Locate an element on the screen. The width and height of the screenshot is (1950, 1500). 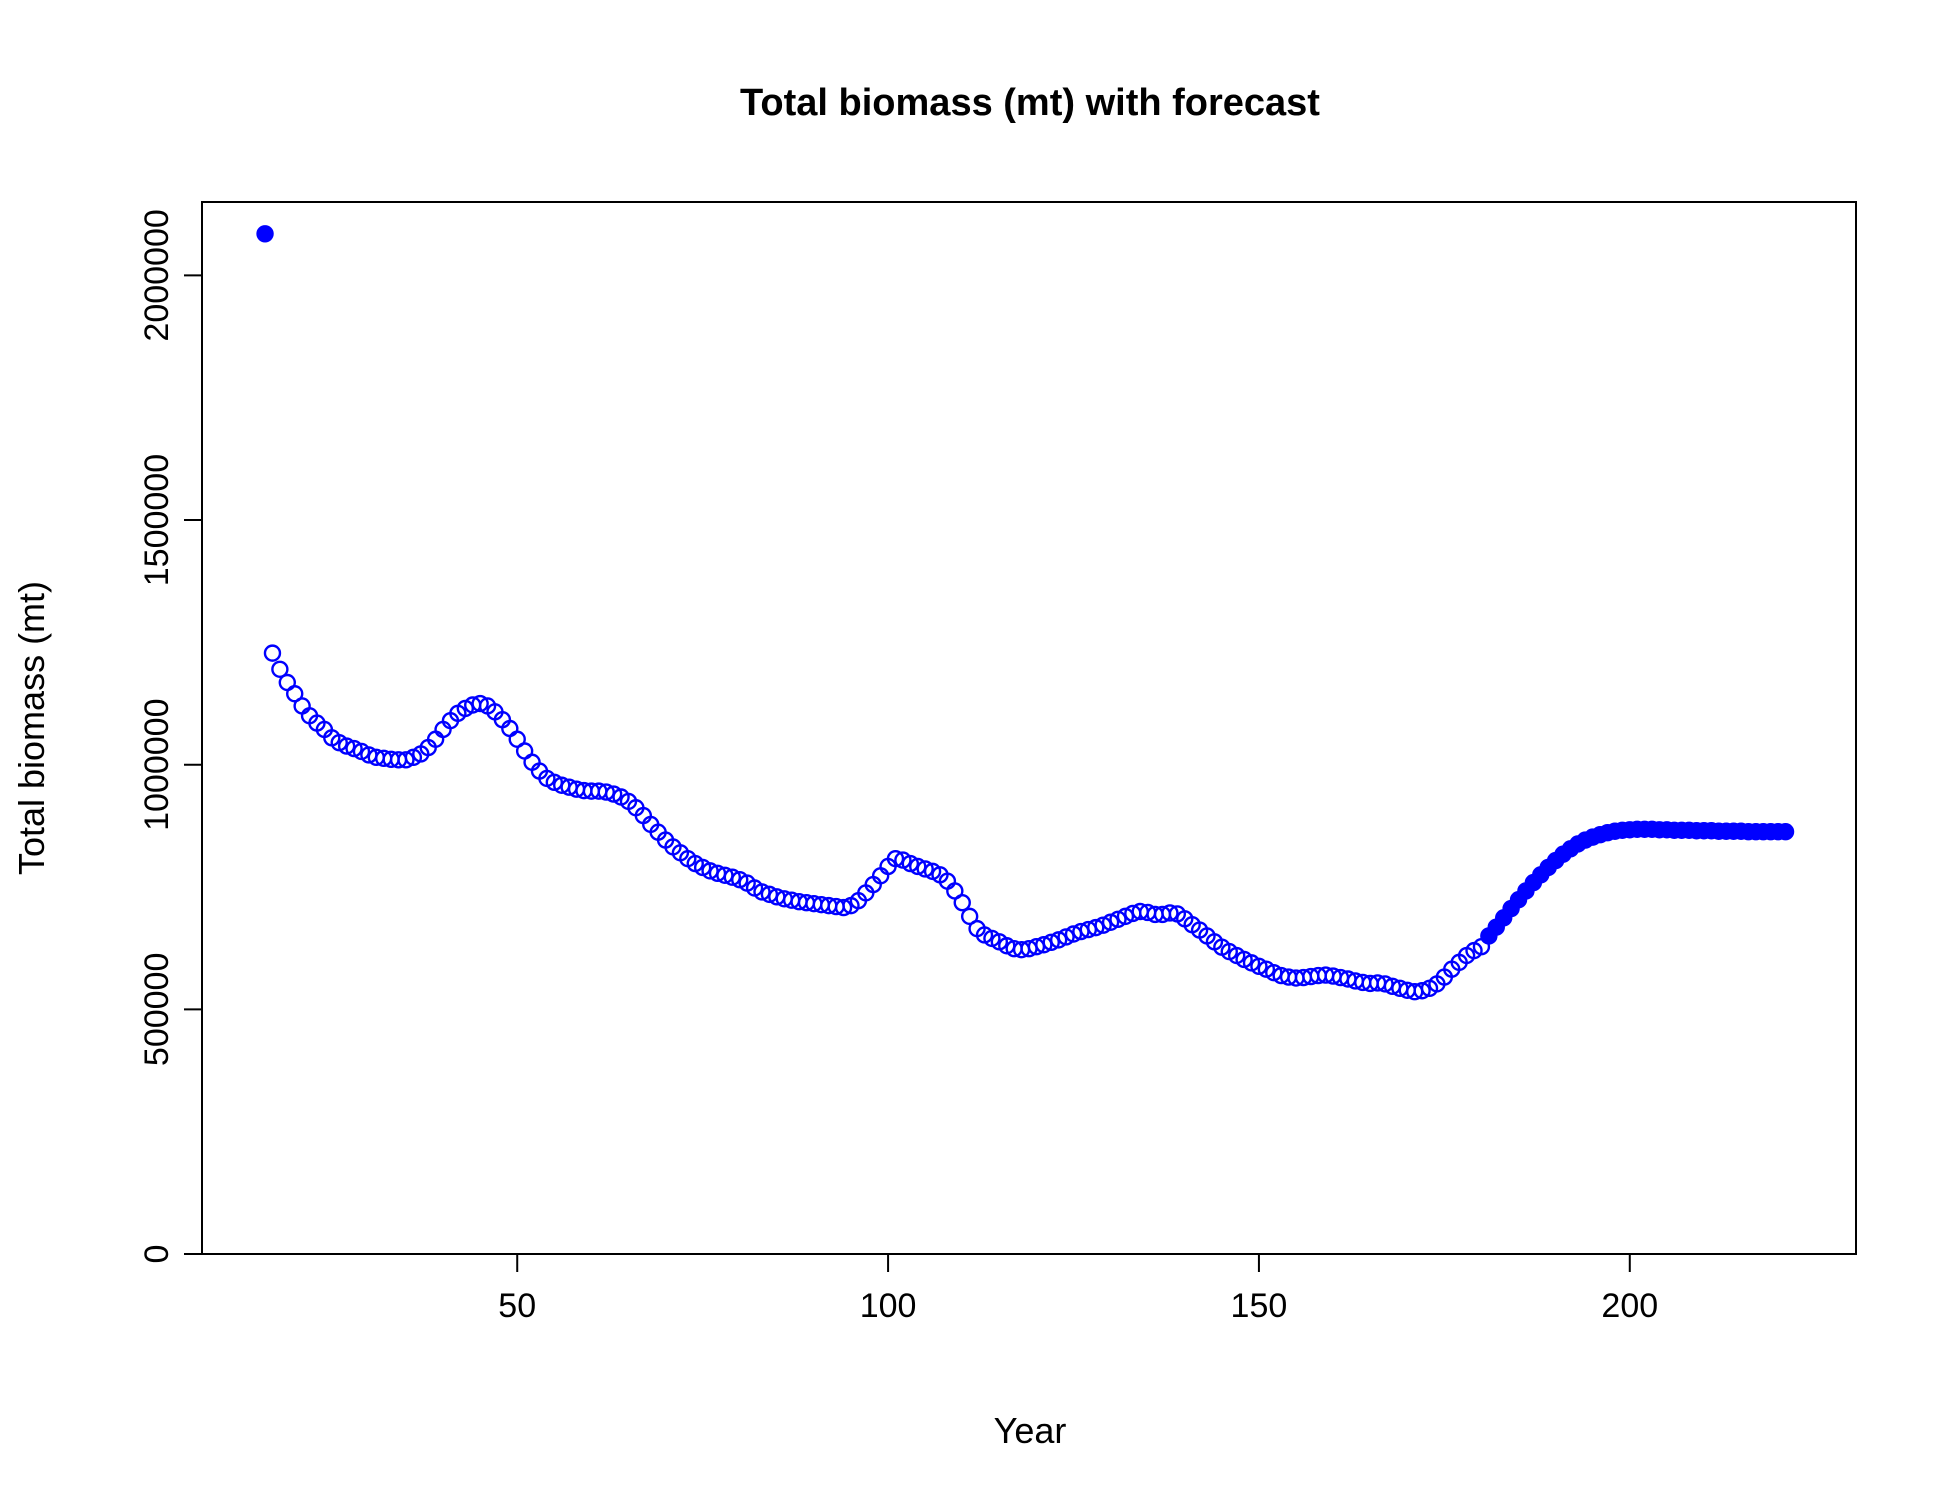
x-axis-label: Year is located at coordinates (1030, 1430).